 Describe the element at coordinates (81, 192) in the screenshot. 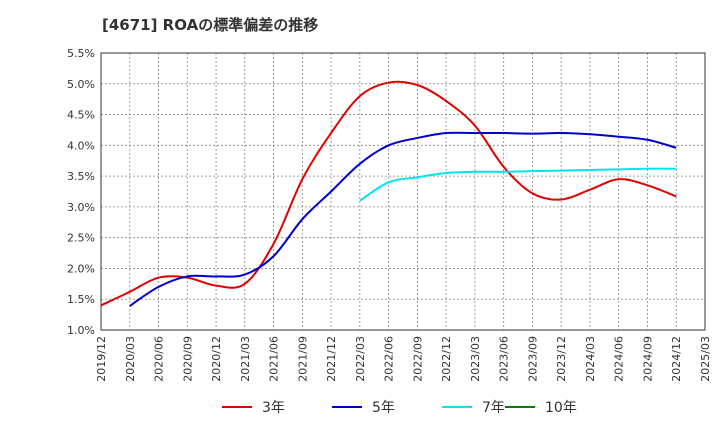

I see `y-axis: 1.0% 1.5% 2.0% 2.5% 3.0% 3.5% 4.0% 4.5% 5.0% 5.5%` at that location.